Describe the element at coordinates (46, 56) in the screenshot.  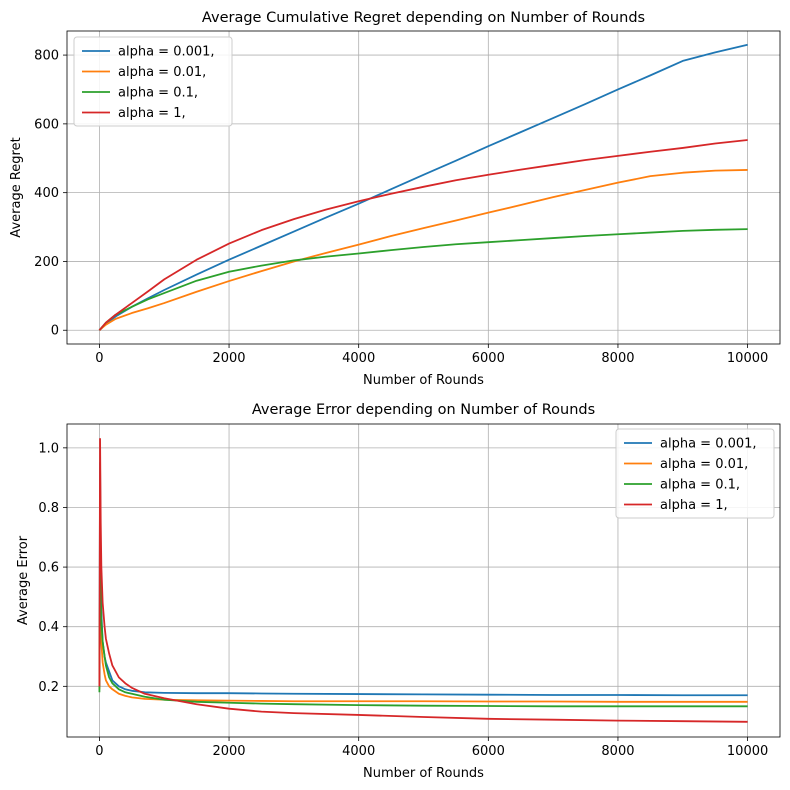
I see `y-tick-label: 800` at that location.